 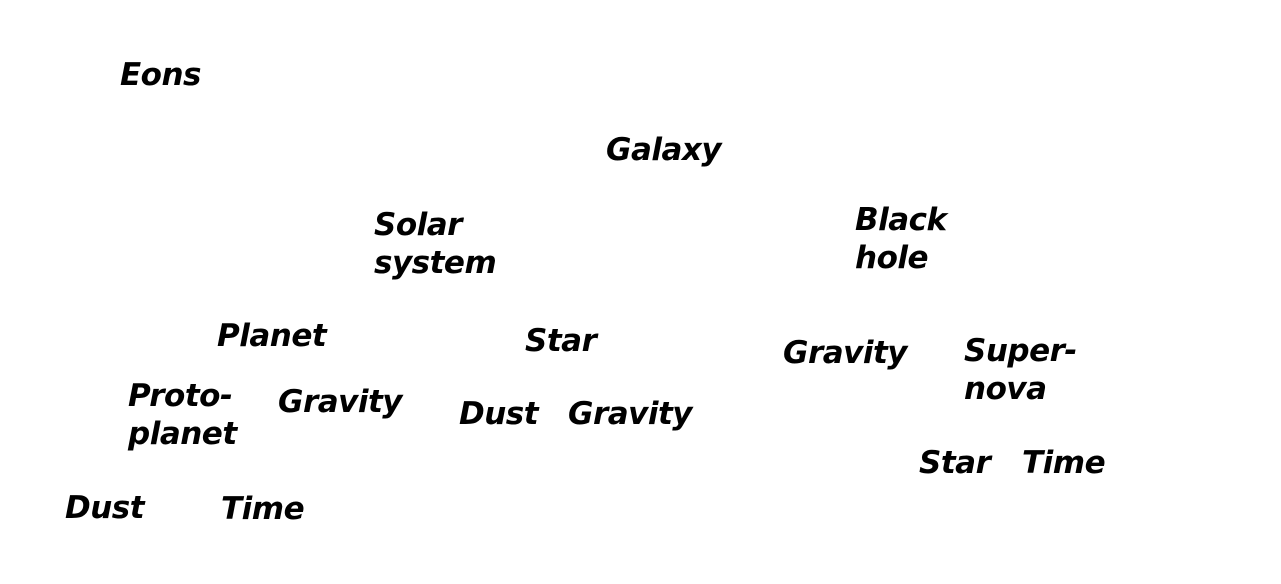 I want to click on word-protoplanet-line-1: Proto-, so click(x=180, y=396).